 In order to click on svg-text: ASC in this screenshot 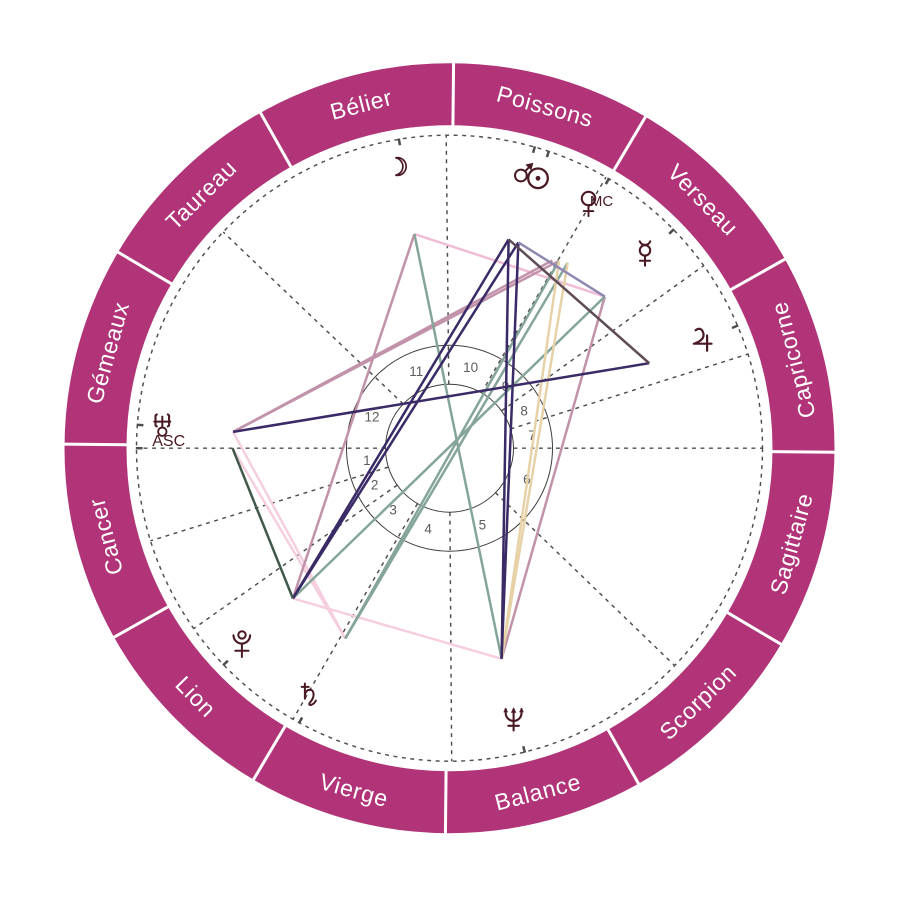, I will do `click(168, 441)`.